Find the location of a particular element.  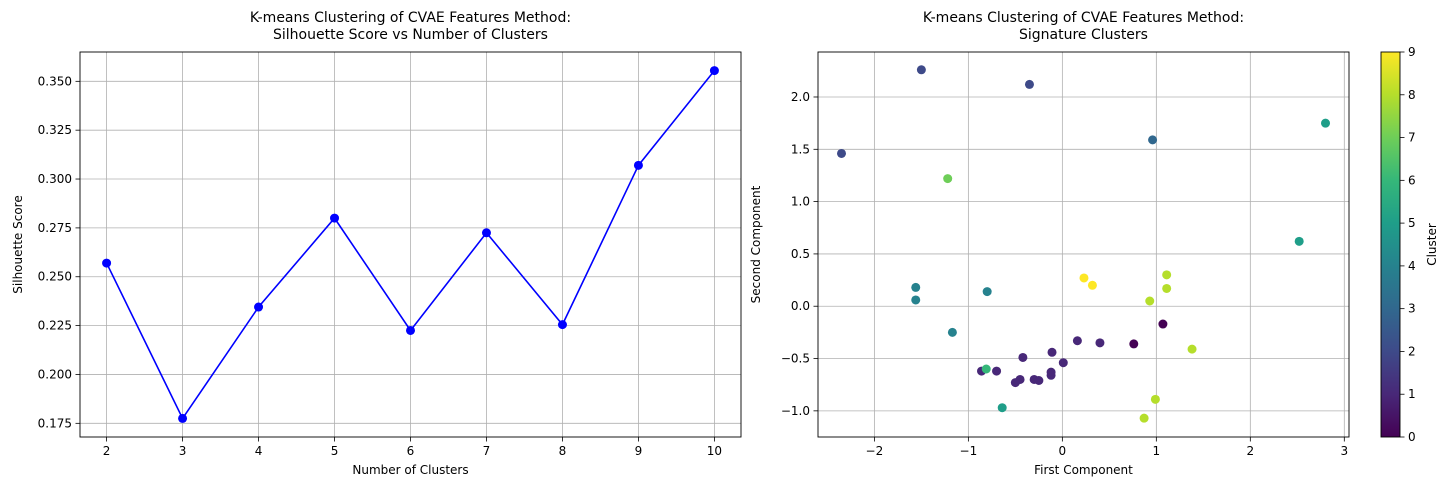

colorbar-tick-label: 5 is located at coordinates (1412, 223).